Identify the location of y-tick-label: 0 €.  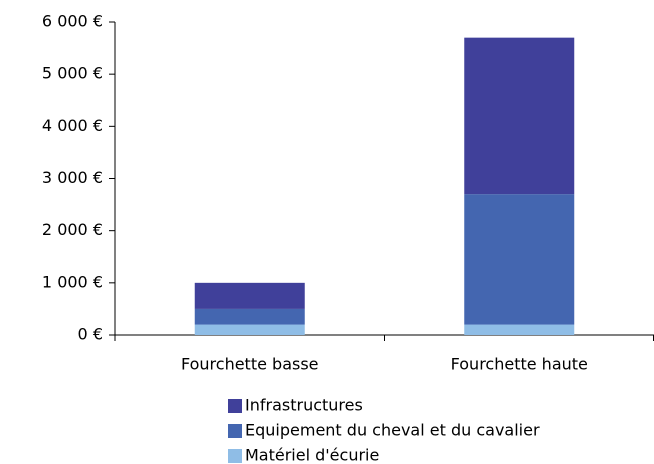
(90, 334).